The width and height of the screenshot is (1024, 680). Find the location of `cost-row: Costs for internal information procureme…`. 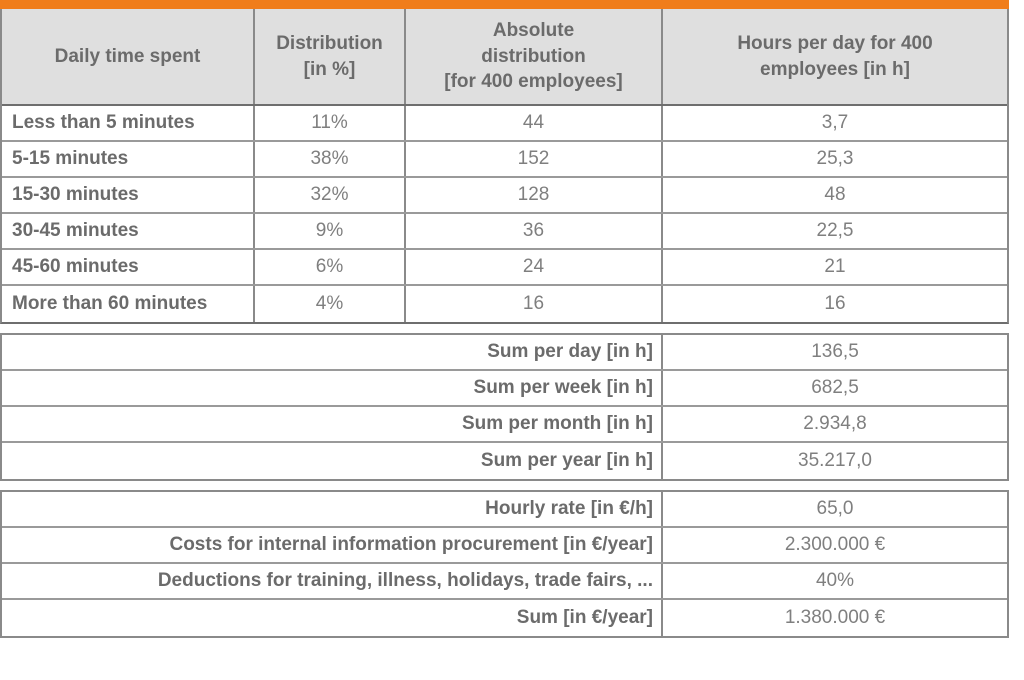

cost-row: Costs for internal information procureme… is located at coordinates (504, 546).